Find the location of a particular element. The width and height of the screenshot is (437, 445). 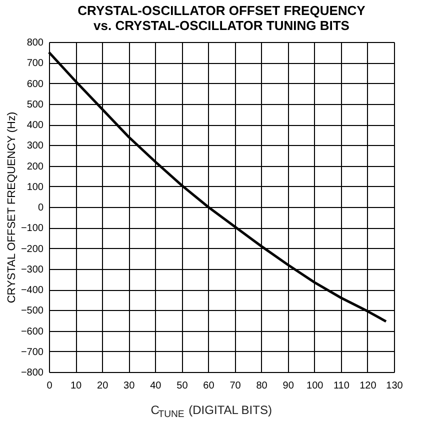

x-tick-label: 30 is located at coordinates (130, 386).